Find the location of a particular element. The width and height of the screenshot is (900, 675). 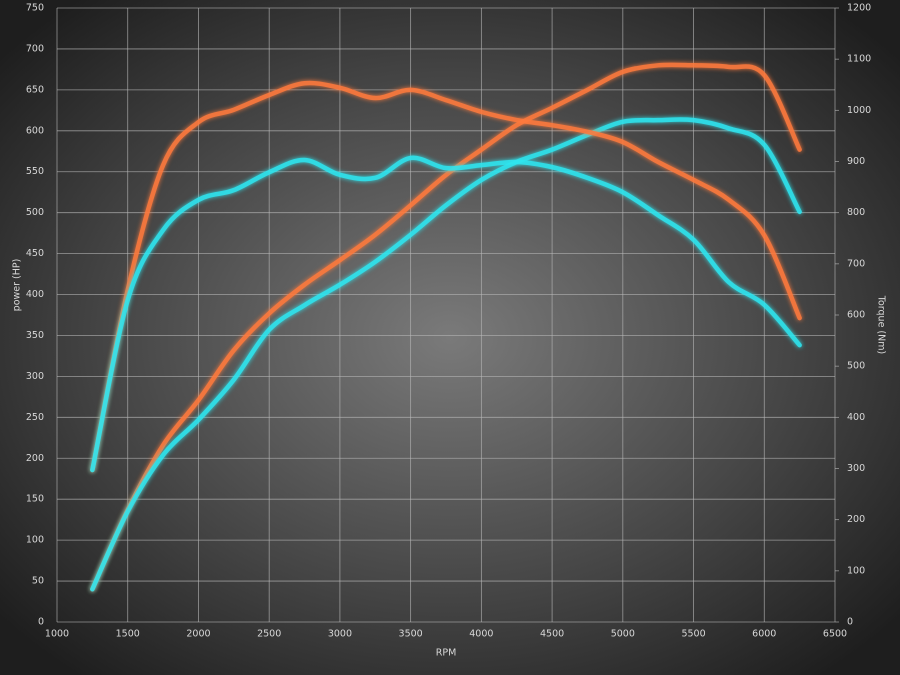

y-tick-label: 450 is located at coordinates (35, 253).